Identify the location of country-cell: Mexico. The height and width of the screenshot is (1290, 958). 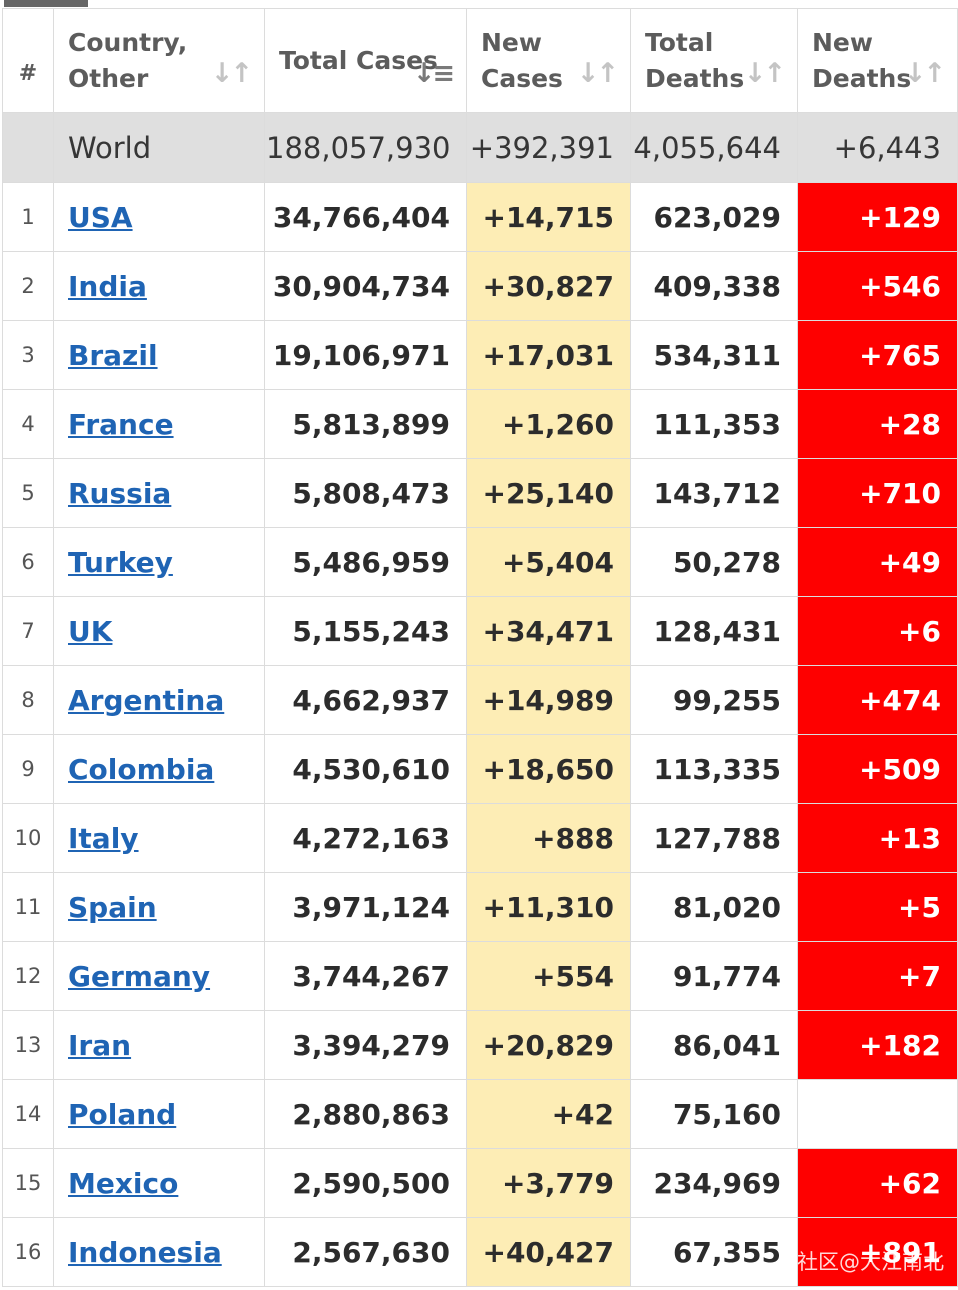
(159, 1183).